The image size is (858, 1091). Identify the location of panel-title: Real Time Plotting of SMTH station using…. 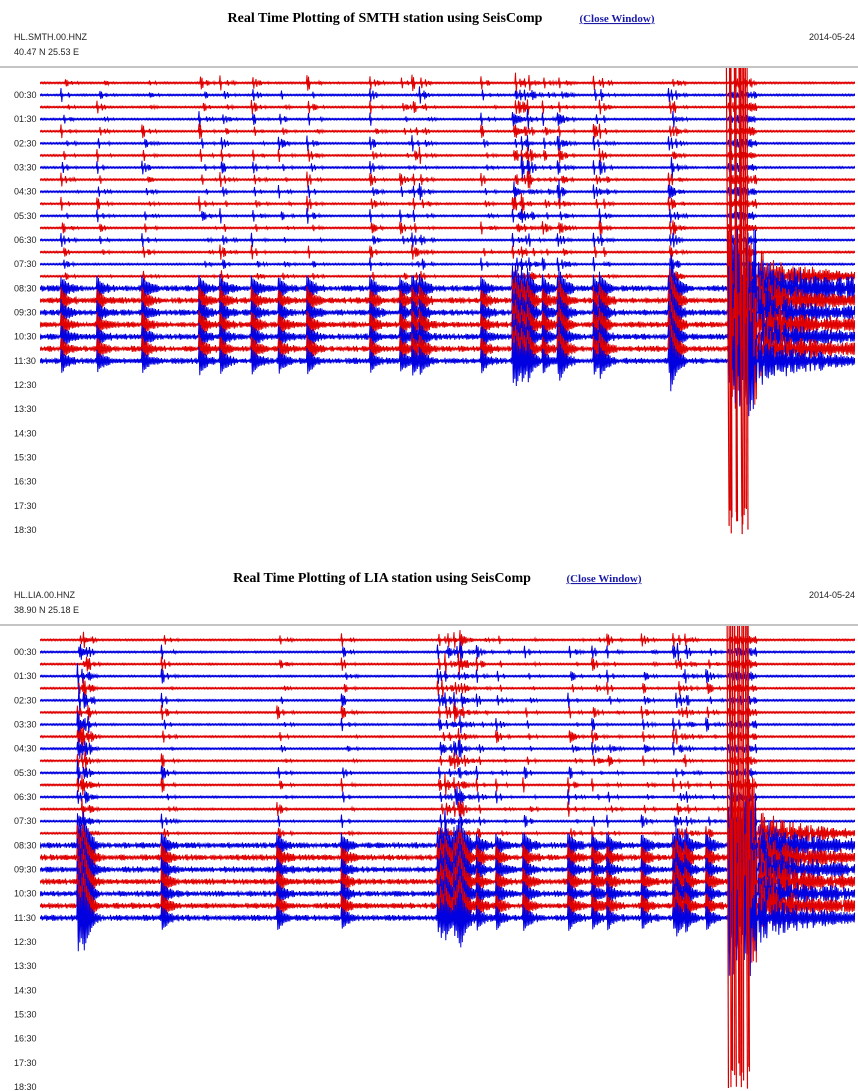
(385, 18).